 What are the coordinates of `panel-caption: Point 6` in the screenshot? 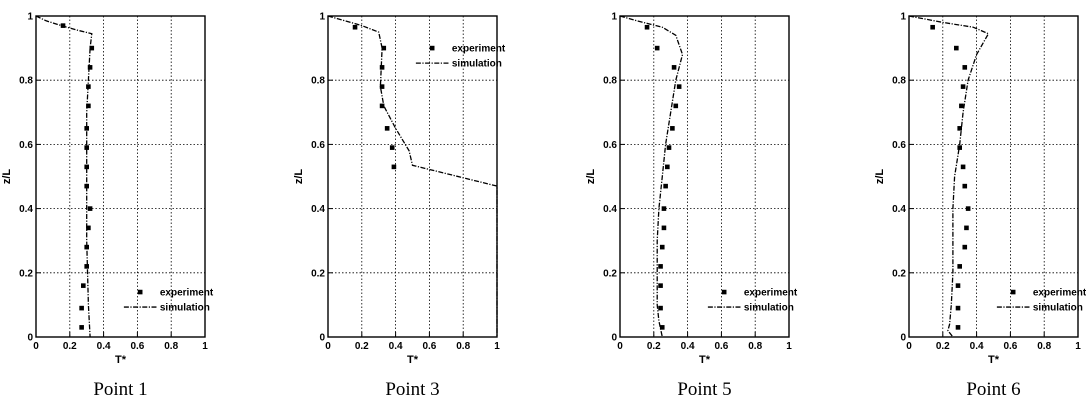 It's located at (993, 389).